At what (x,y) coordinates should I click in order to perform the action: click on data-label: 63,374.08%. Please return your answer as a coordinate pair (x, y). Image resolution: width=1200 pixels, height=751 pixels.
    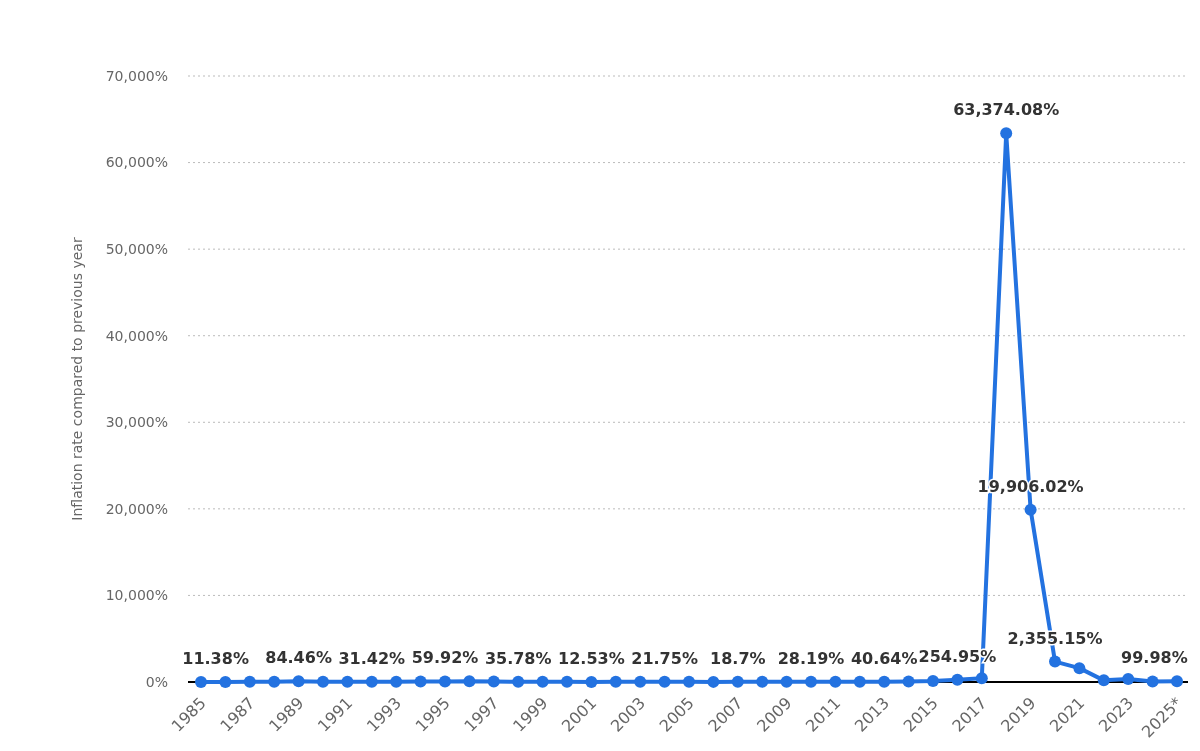
    Looking at the image, I should click on (1006, 110).